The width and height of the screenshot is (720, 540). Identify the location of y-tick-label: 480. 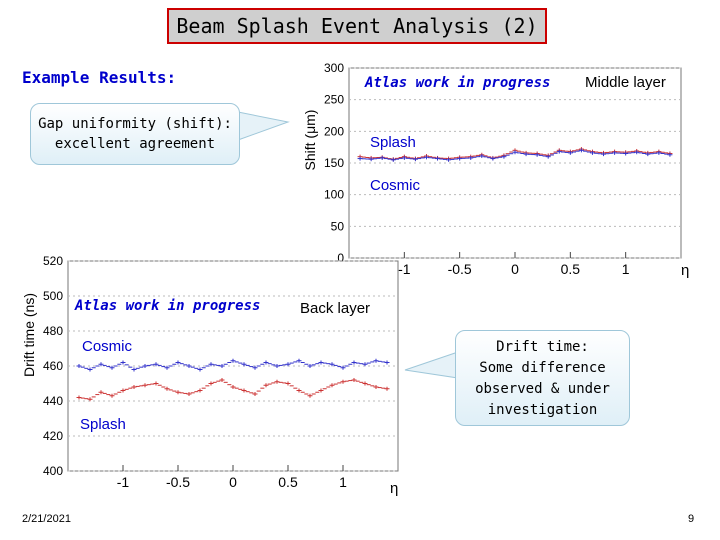
(53, 331).